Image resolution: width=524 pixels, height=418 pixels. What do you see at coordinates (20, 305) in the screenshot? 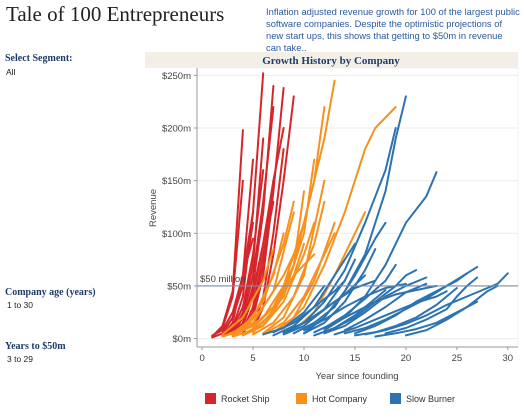
I see `company-age-filter-value: 1 to 30` at bounding box center [20, 305].